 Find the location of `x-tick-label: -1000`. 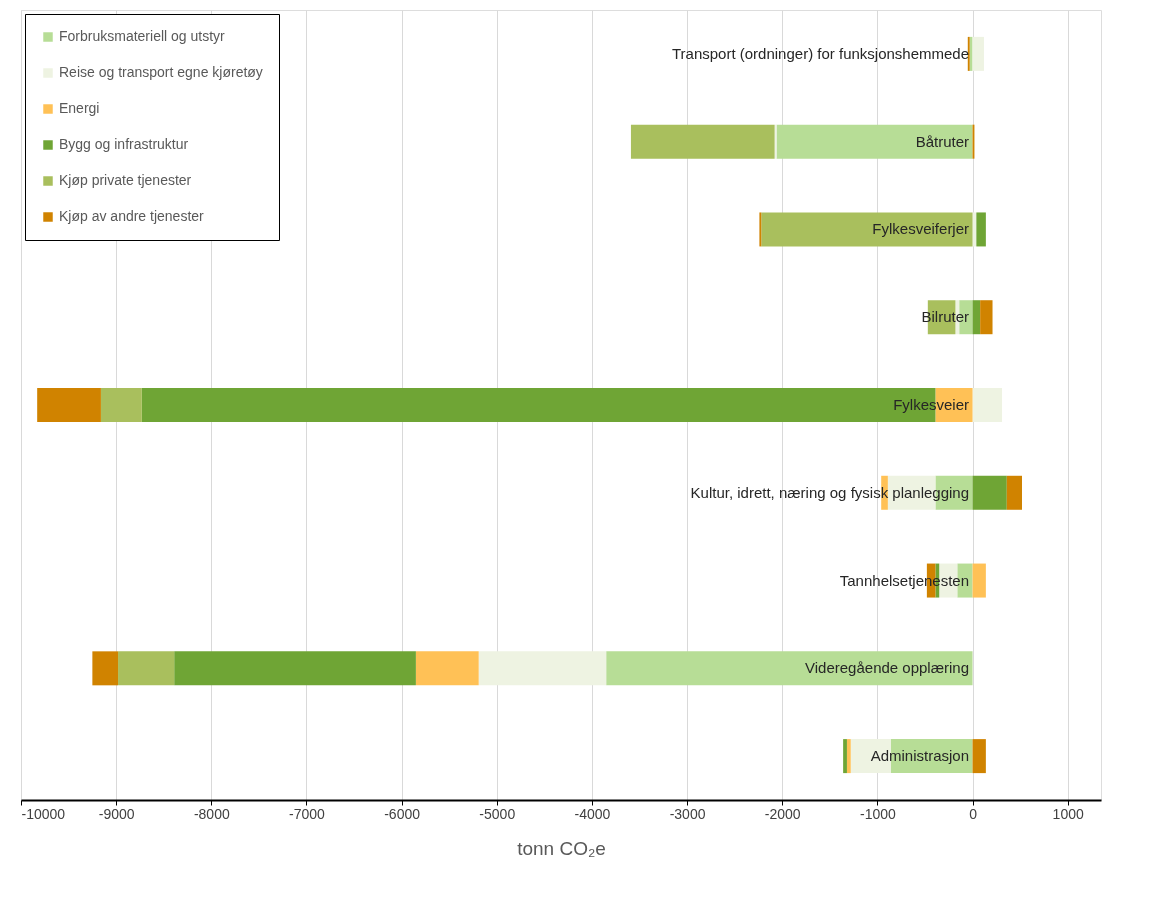

x-tick-label: -1000 is located at coordinates (877, 813).